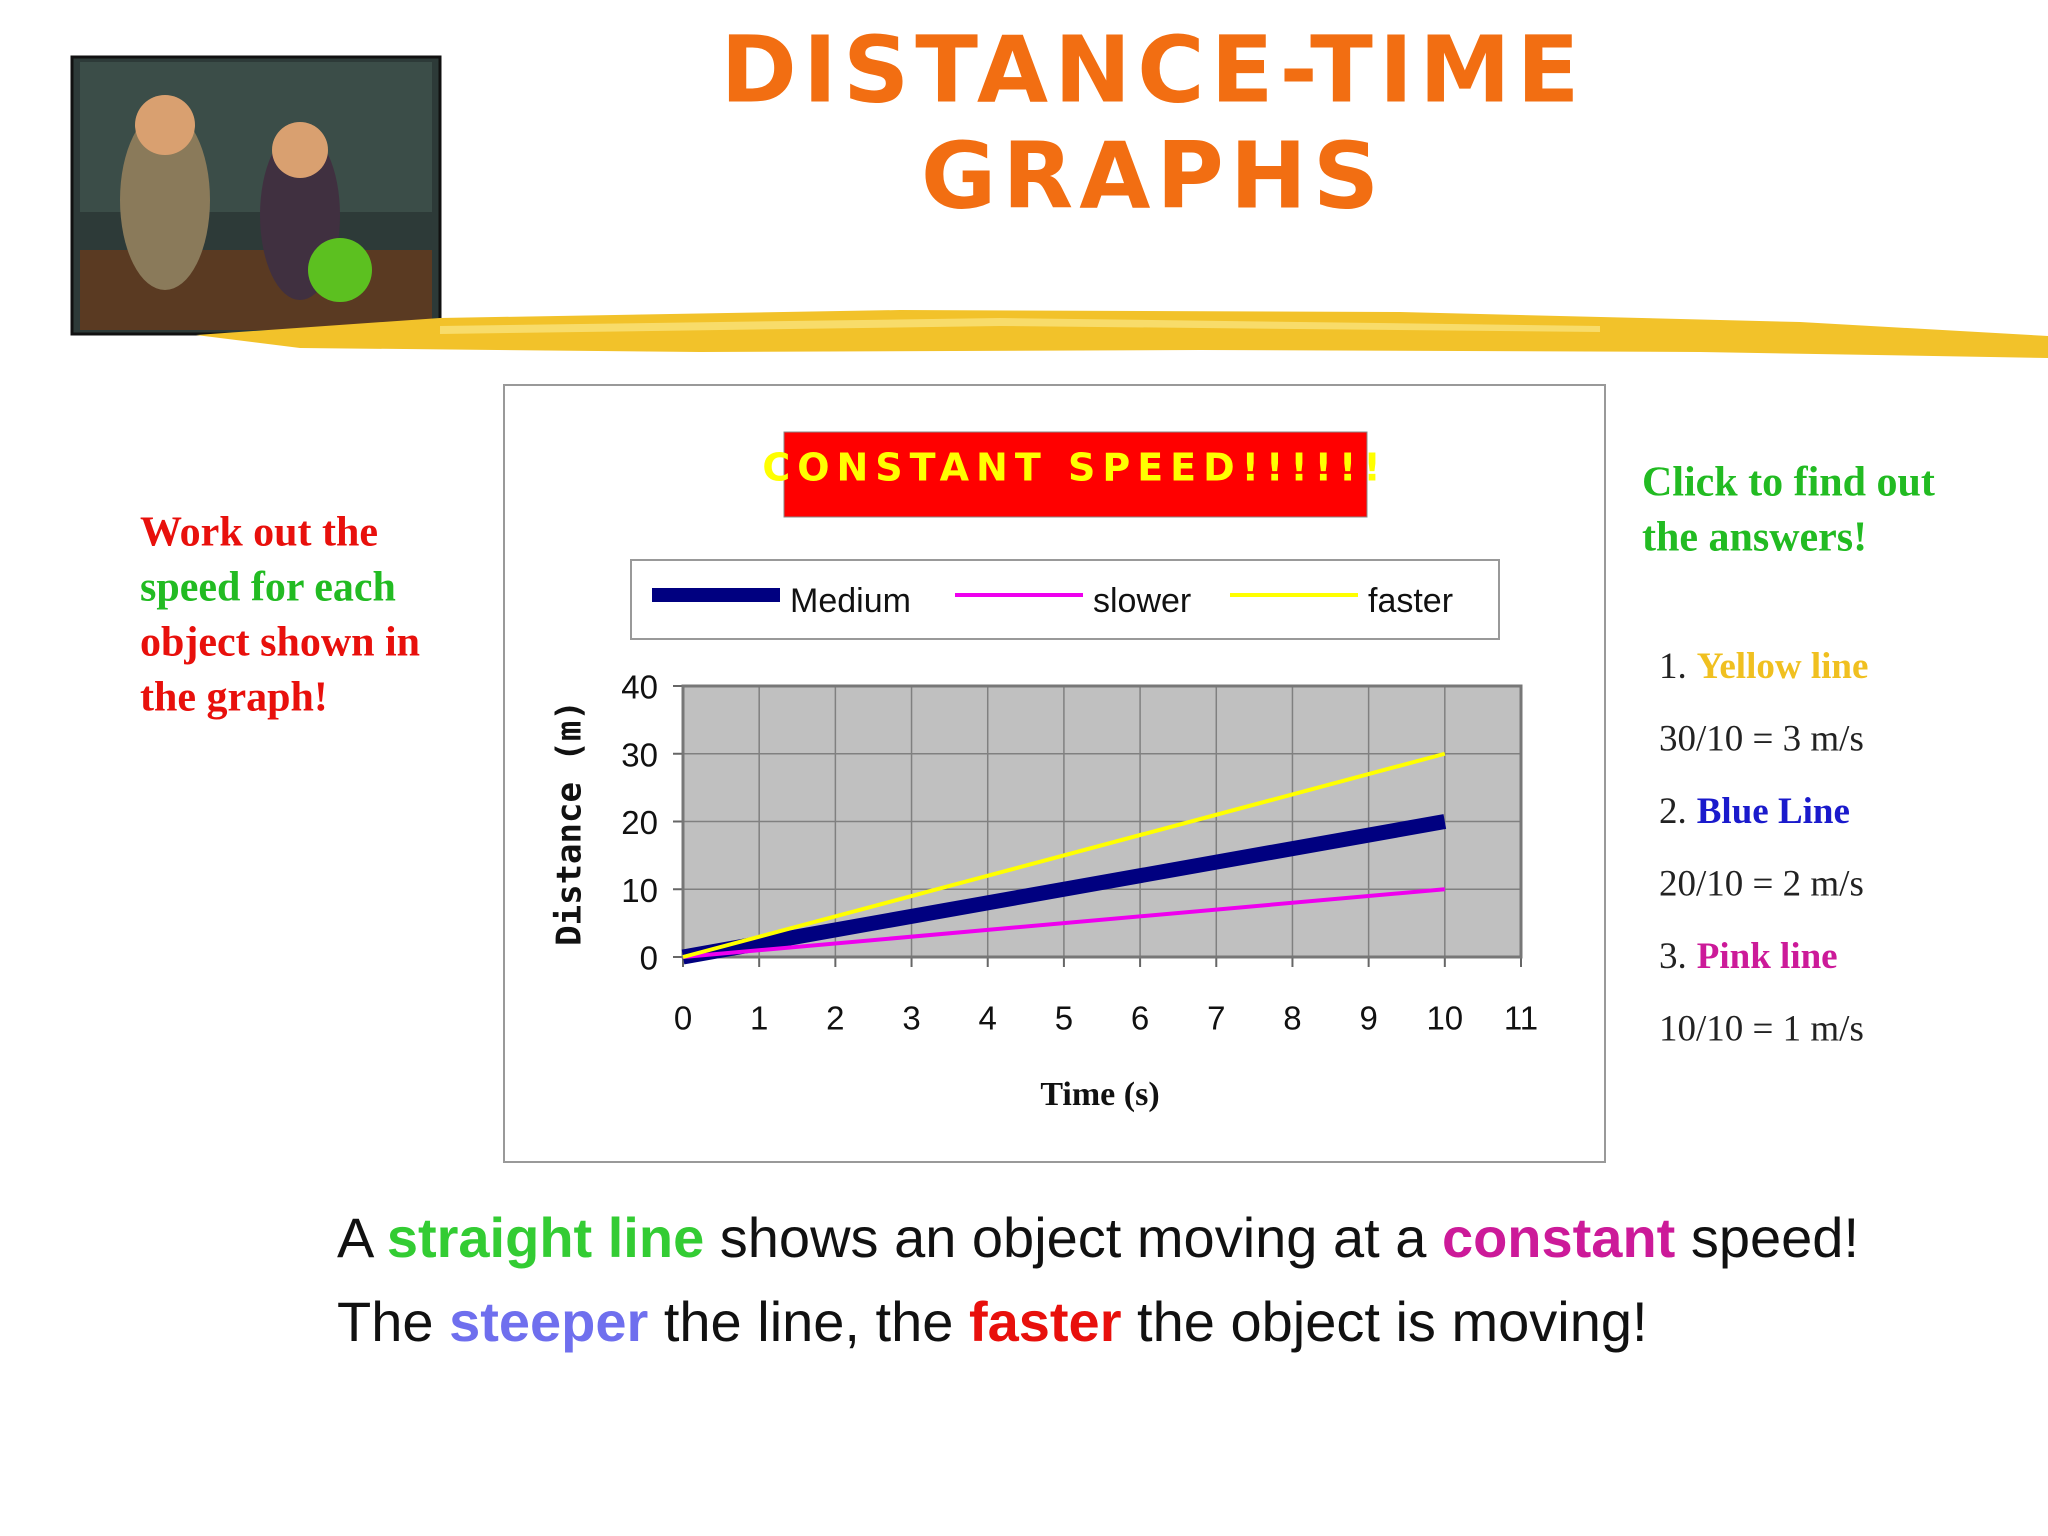  I want to click on x-tick-label: 4, so click(988, 1018).